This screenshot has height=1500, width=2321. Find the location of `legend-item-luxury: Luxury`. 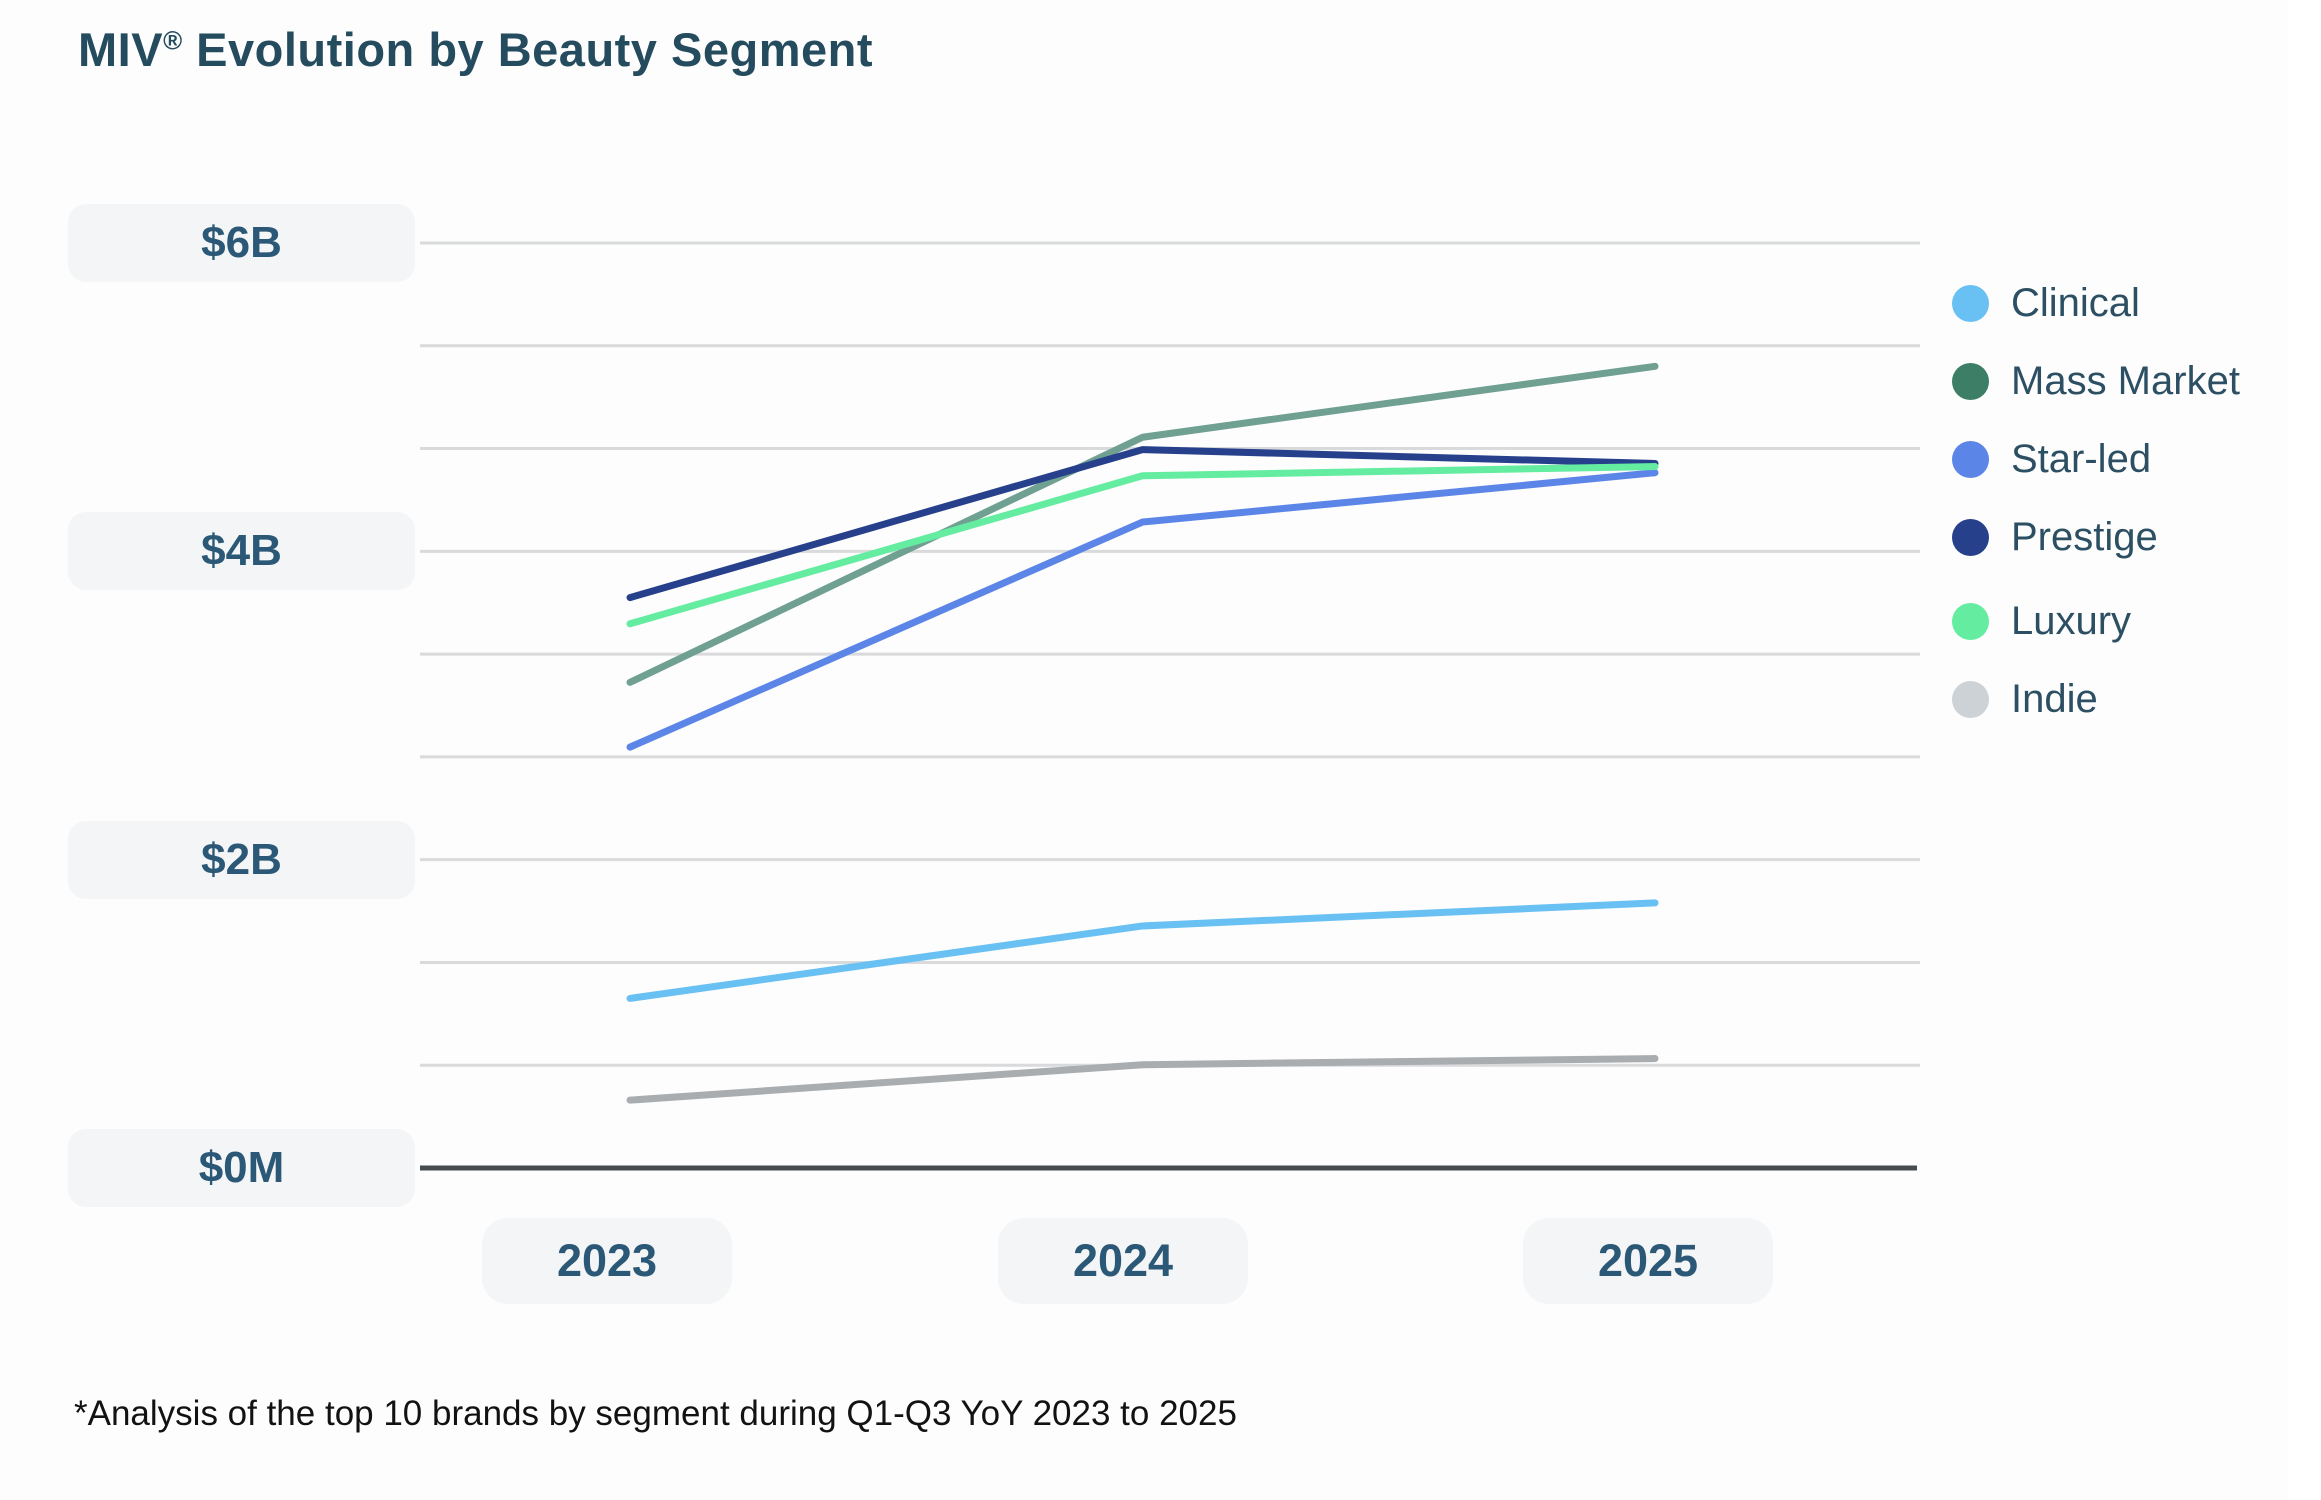

legend-item-luxury: Luxury is located at coordinates (2041, 621).